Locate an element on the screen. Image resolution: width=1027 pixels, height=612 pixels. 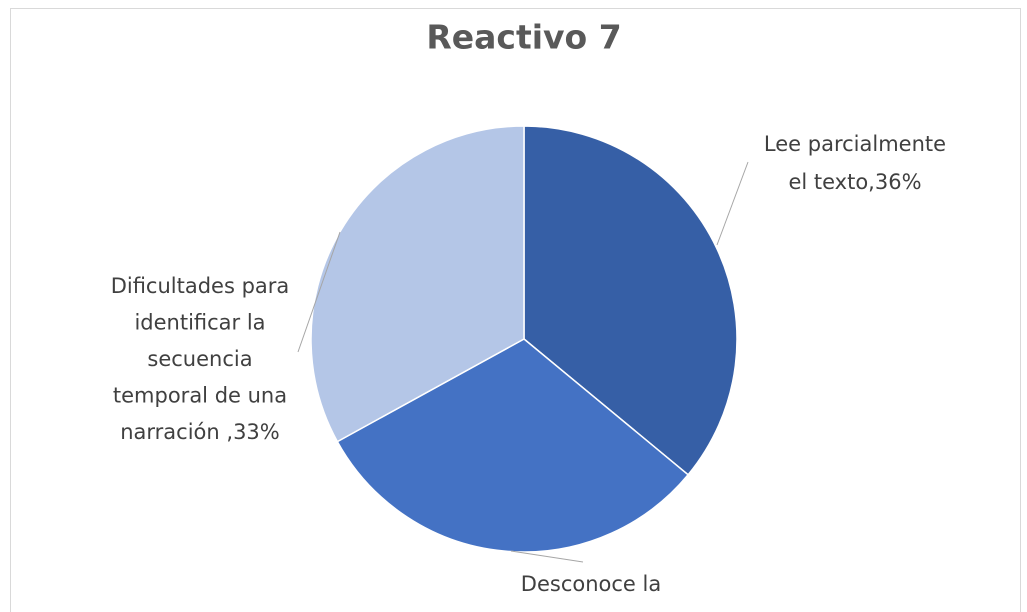
data-label: secuencia is located at coordinates (199, 359).